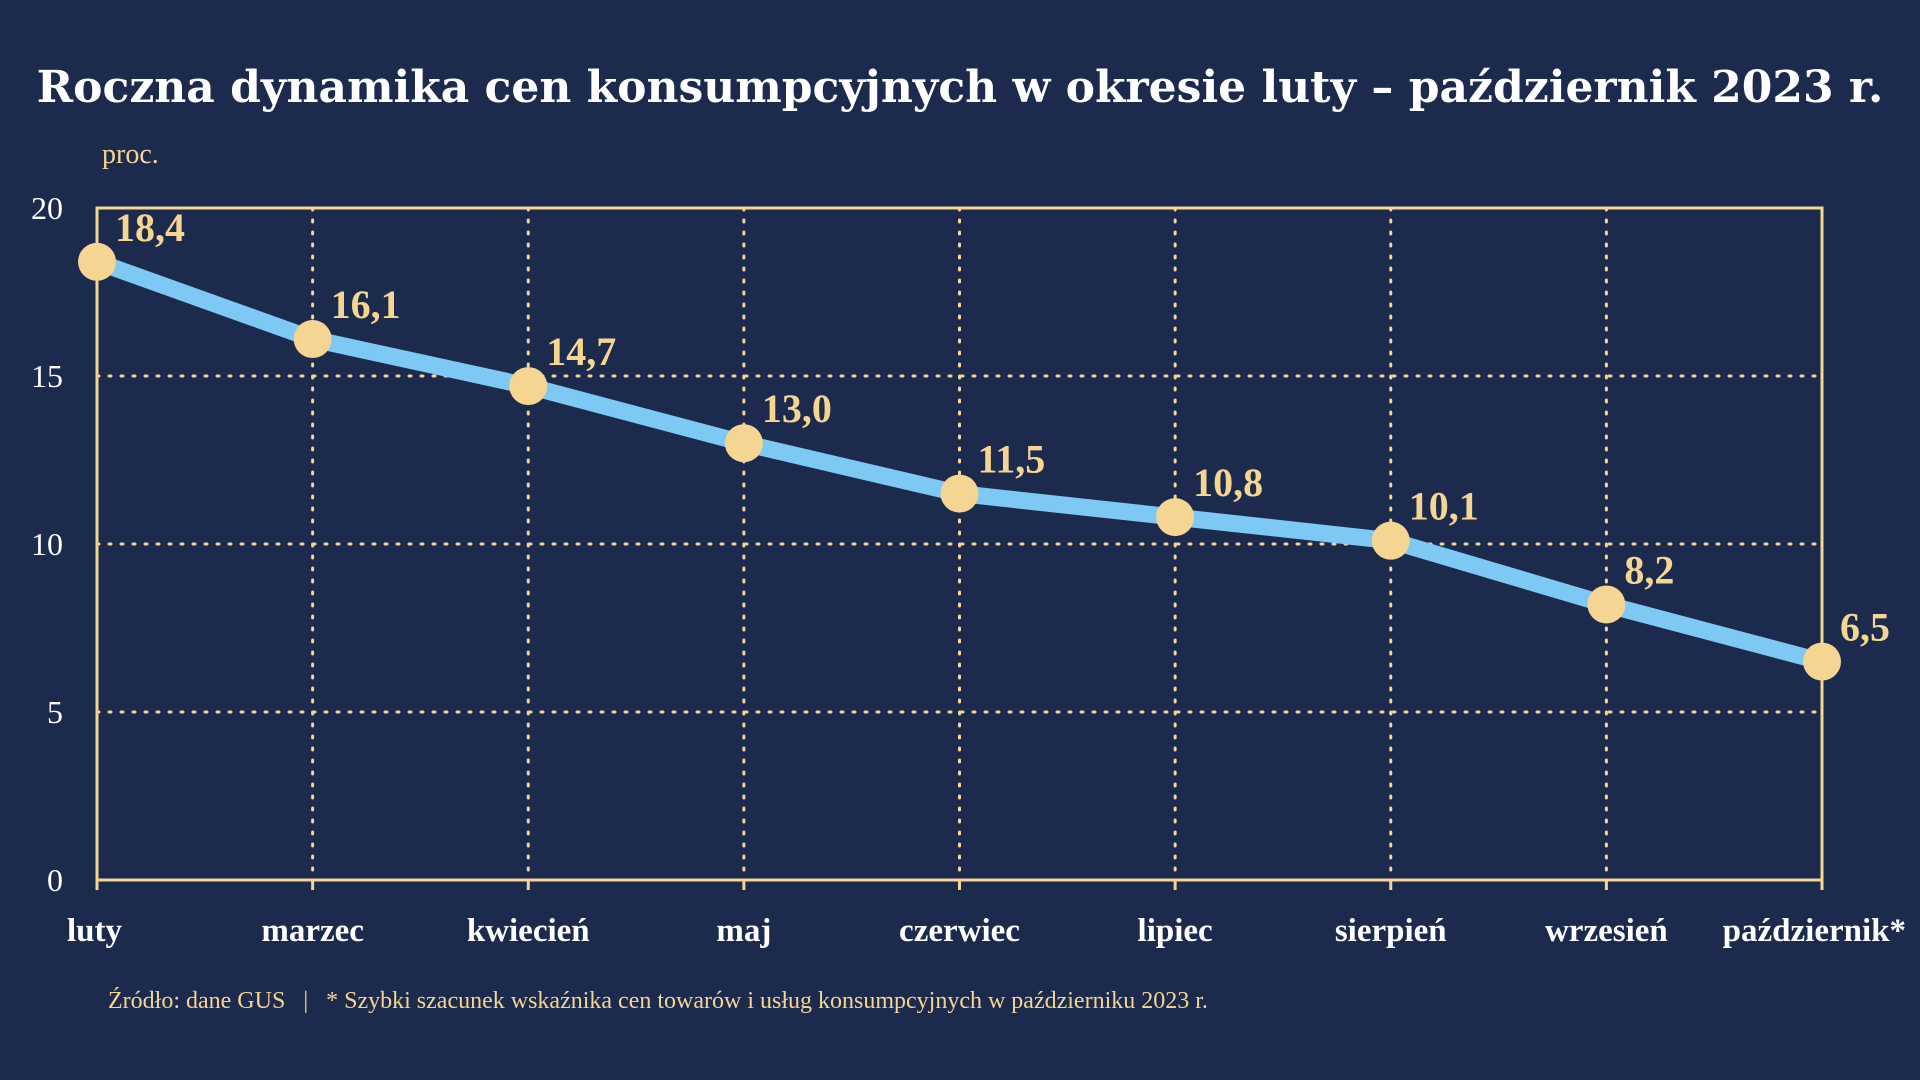 Image resolution: width=1920 pixels, height=1080 pixels. Describe the element at coordinates (312, 931) in the screenshot. I see `x-tick-label: marzec` at that location.